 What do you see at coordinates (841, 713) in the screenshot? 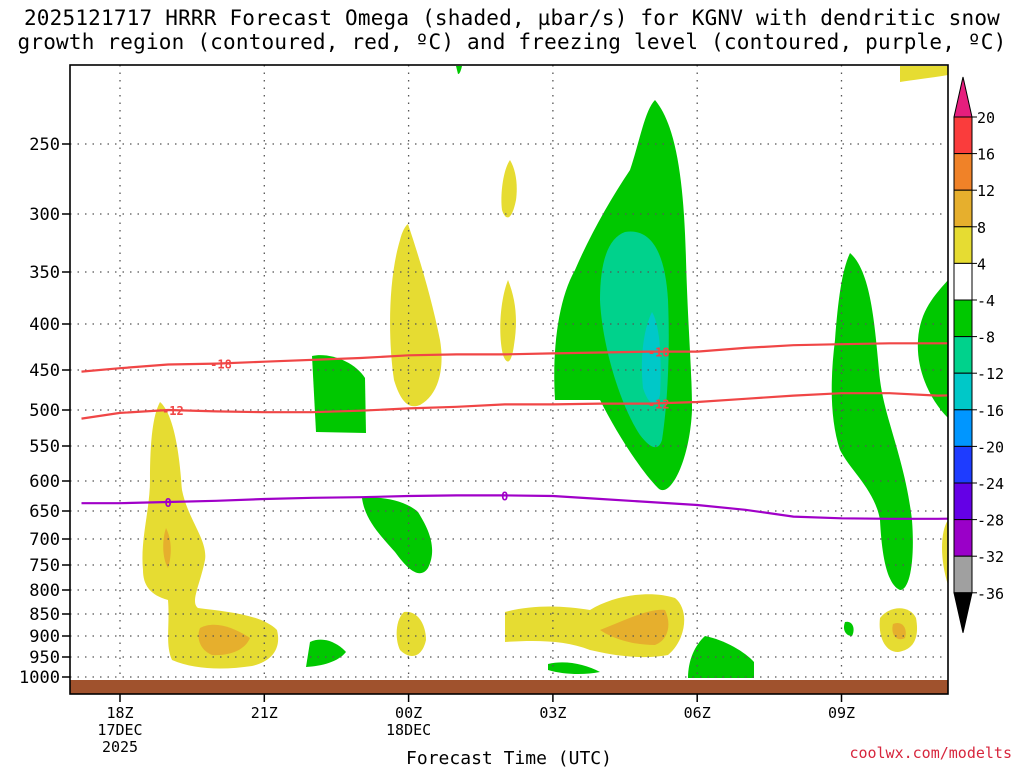
I see `x-tick-label-09Z: 09Z` at bounding box center [841, 713].